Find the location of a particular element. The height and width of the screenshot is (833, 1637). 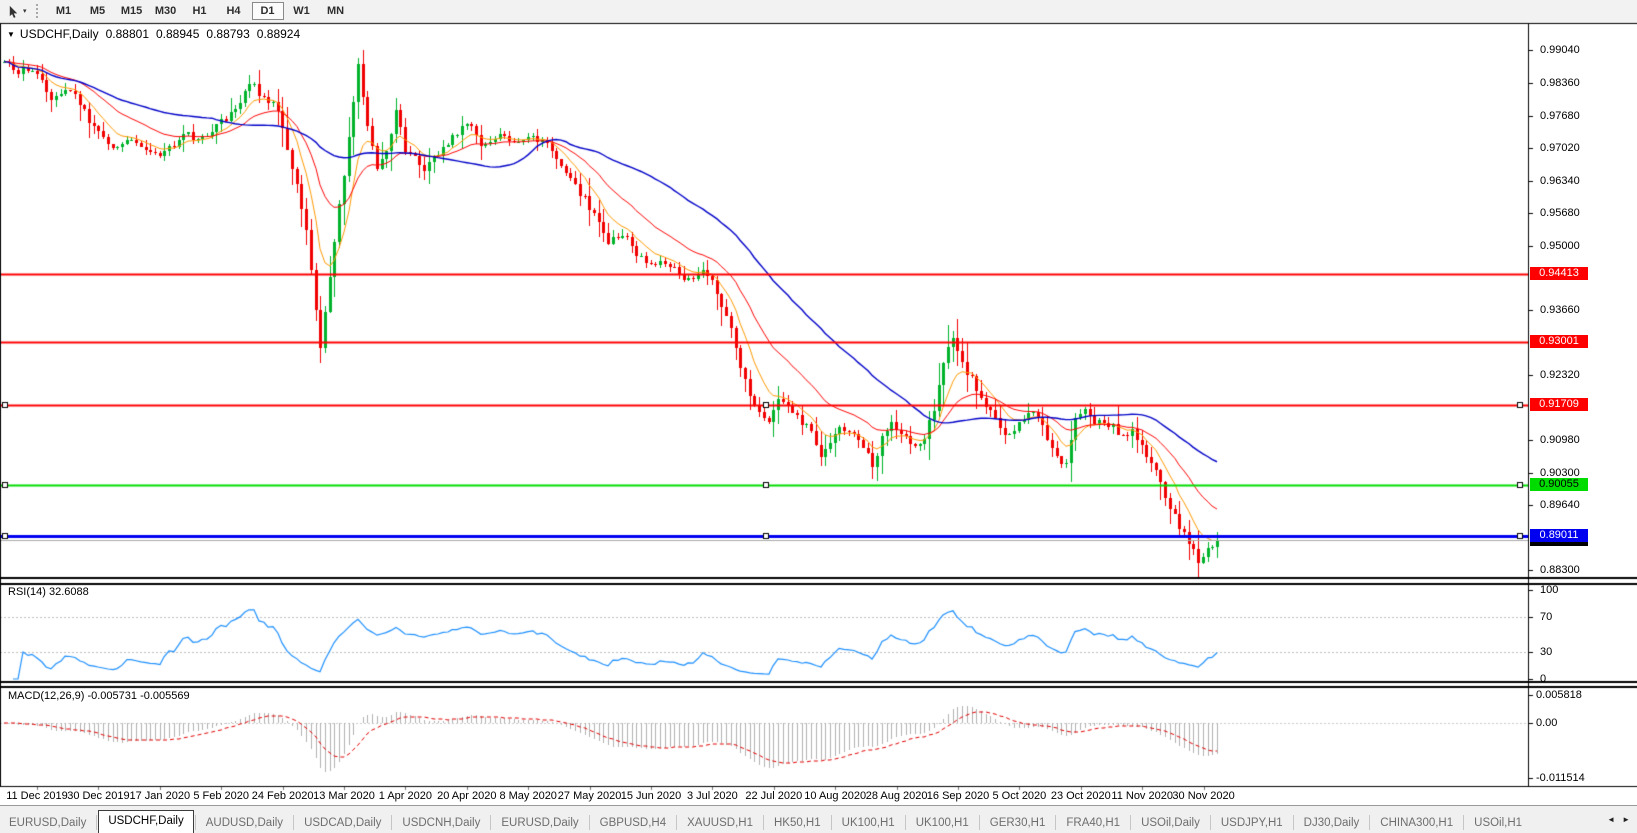

chart-tab-usdcnh-daily: USDCNH,Daily is located at coordinates (441, 823).